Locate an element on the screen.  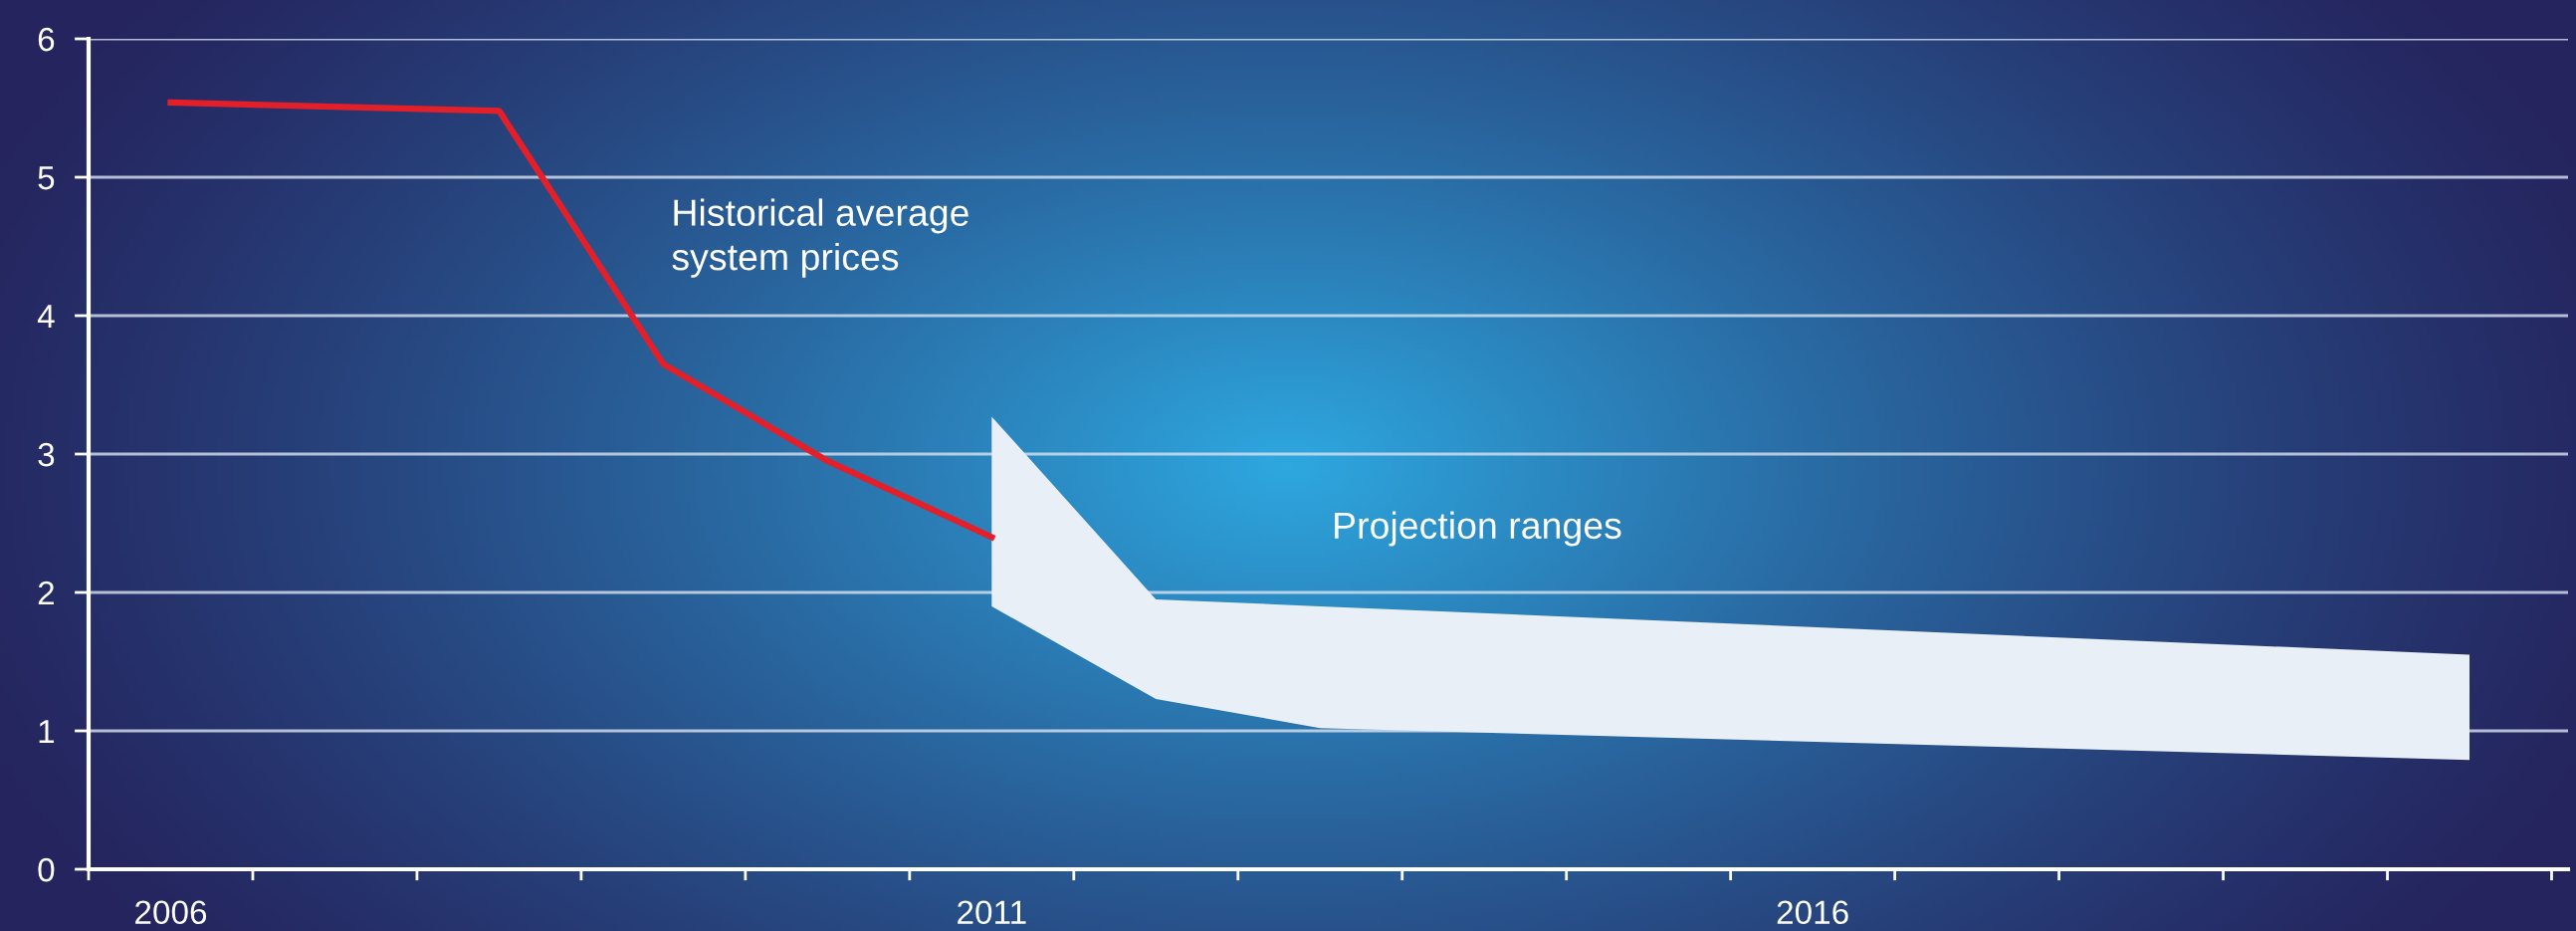
y-tick-label: 4 is located at coordinates (46, 317).